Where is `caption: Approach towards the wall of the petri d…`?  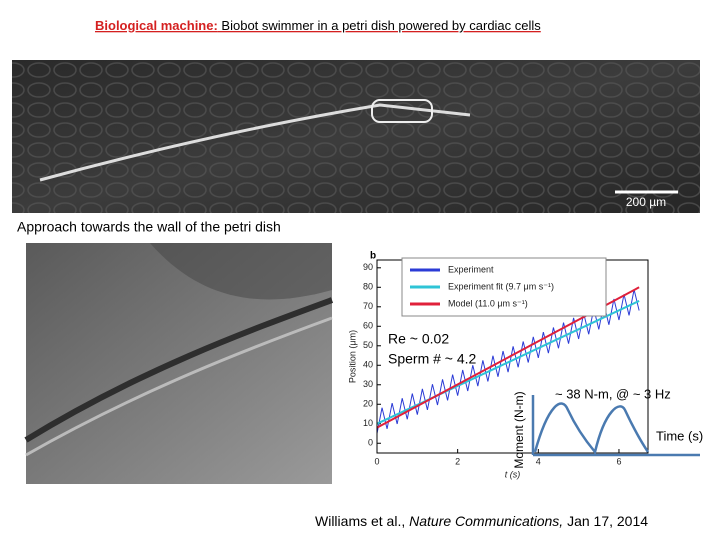
caption: Approach towards the wall of the petri d… is located at coordinates (149, 227).